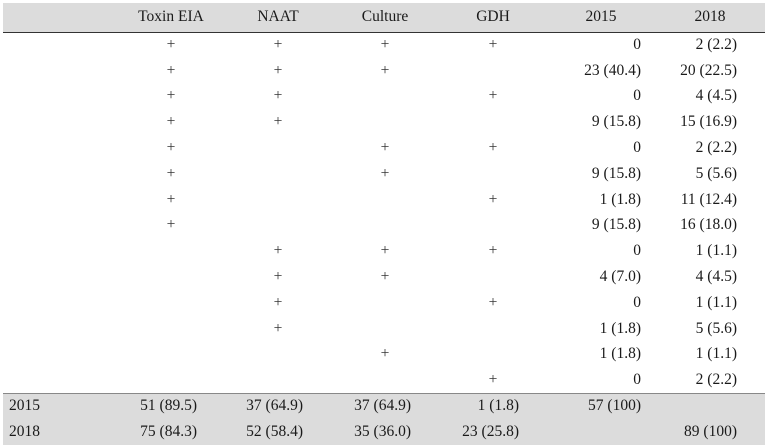  I want to click on header-cell-toxin-eia: Toxin EIA, so click(171, 18).